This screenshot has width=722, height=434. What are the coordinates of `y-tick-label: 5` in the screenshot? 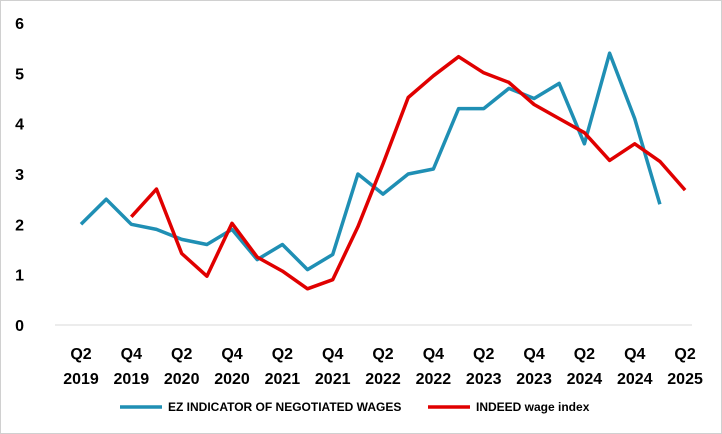 It's located at (19, 74).